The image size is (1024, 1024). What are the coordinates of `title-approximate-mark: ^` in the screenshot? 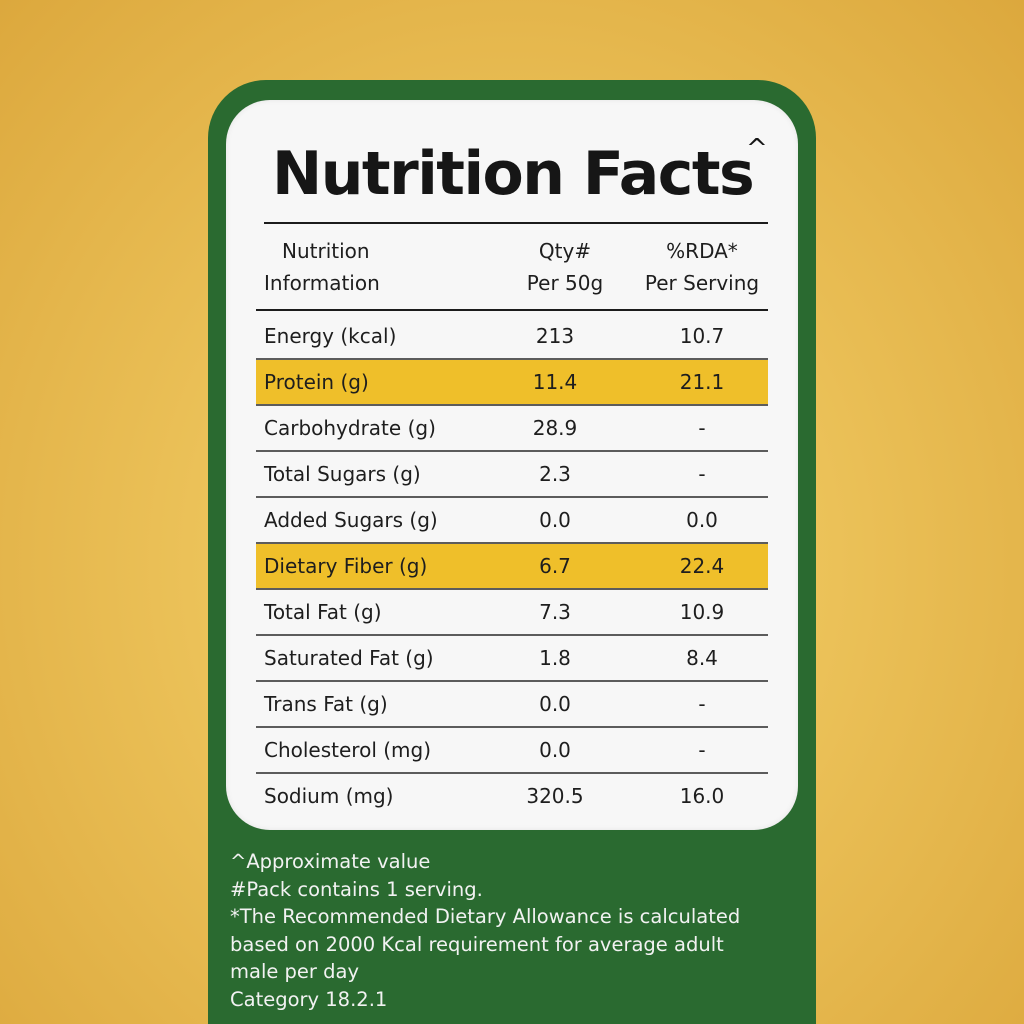 It's located at (757, 149).